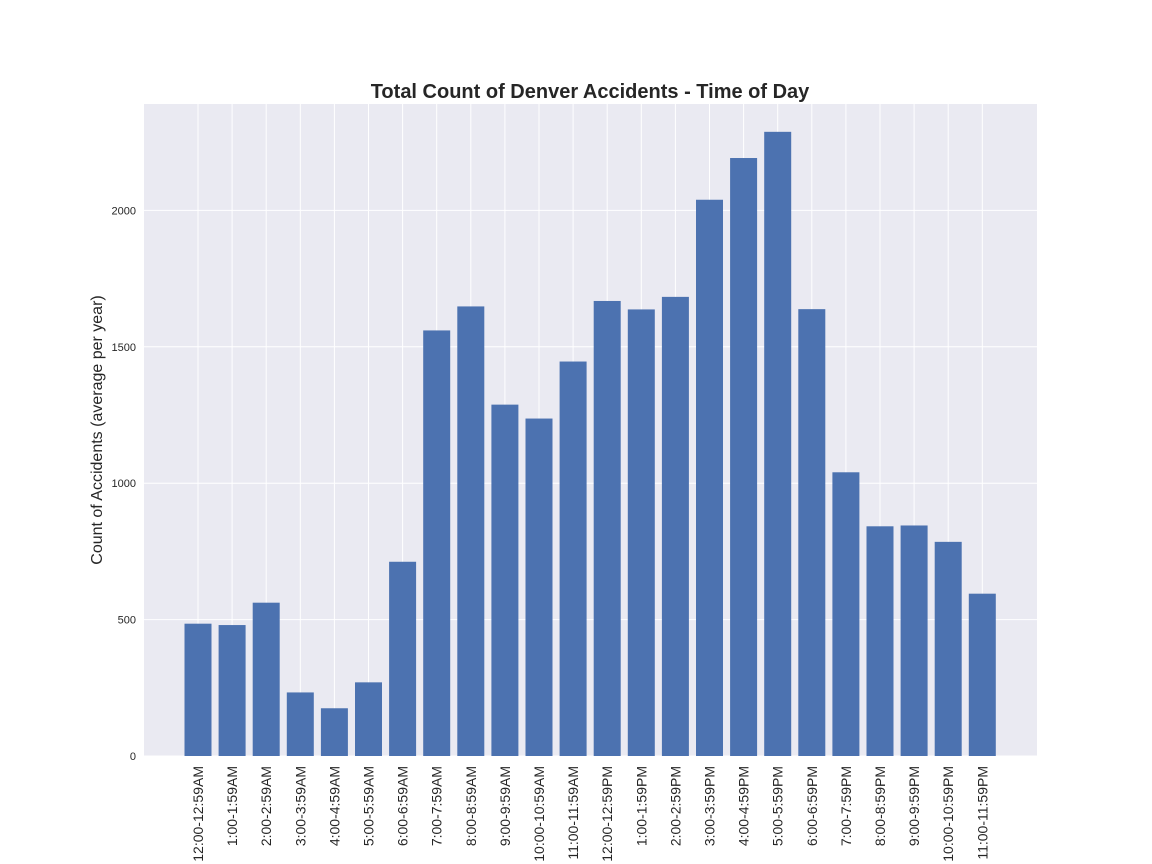 The height and width of the screenshot is (864, 1152). Describe the element at coordinates (369, 806) in the screenshot. I see `x-tick-label: 5:00-5:59AM` at that location.